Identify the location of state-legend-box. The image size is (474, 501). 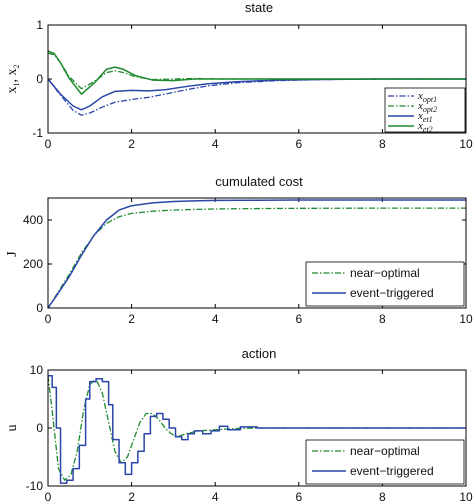
(425, 110).